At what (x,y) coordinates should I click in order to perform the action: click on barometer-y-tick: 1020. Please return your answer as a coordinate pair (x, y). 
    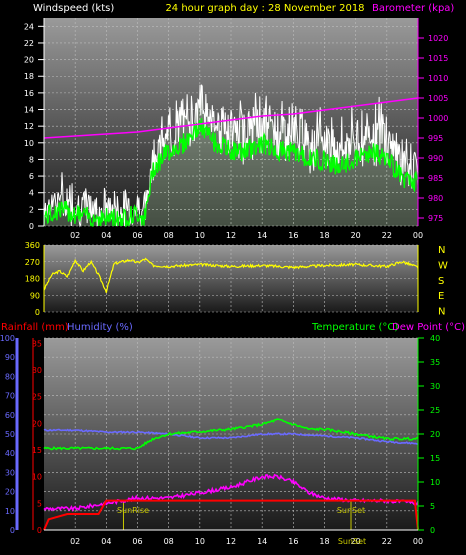
    Looking at the image, I should click on (438, 38).